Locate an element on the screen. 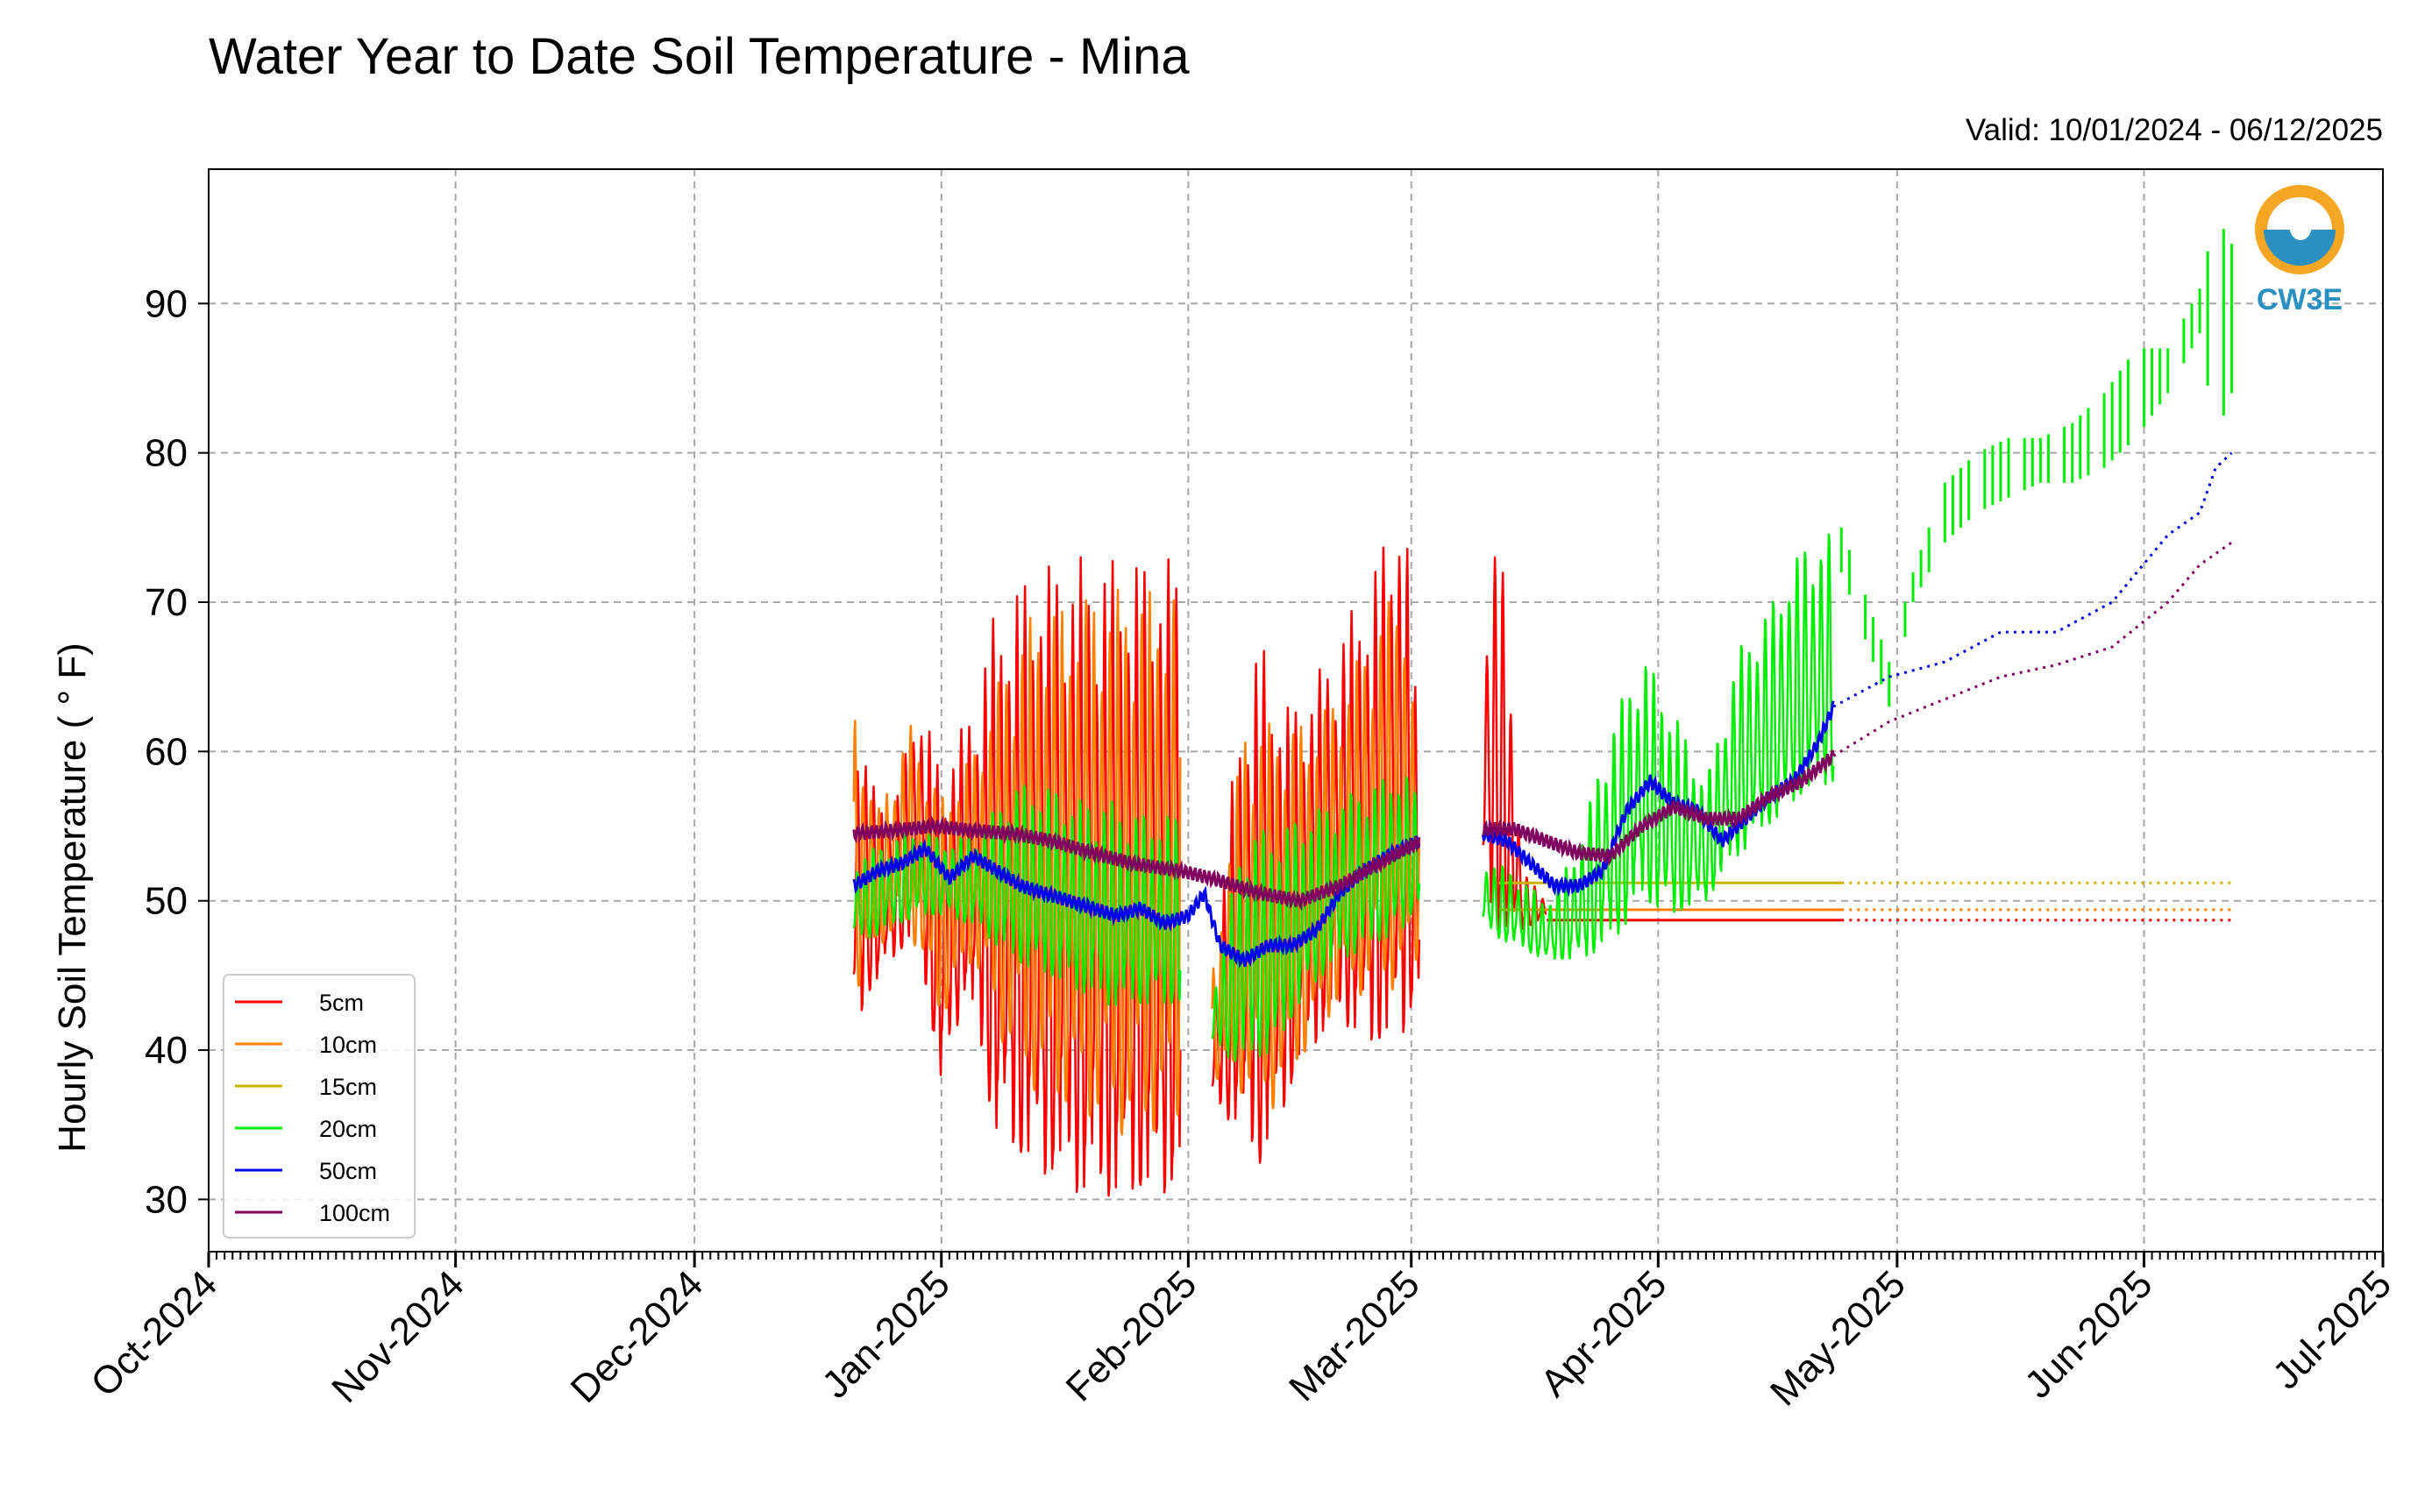  x-tick-label: Jul-2025 is located at coordinates (2332, 1329).